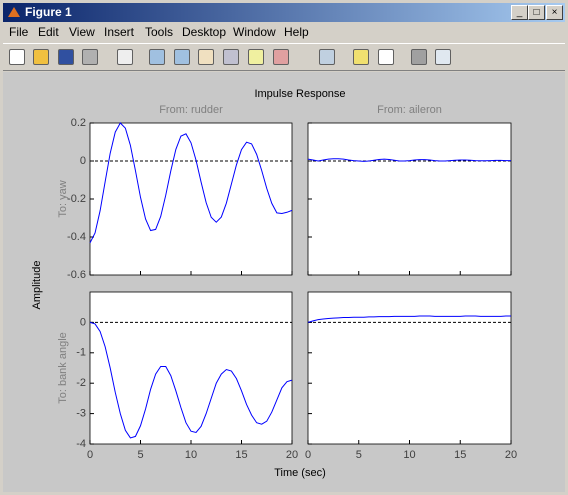 Image resolution: width=568 pixels, height=495 pixels. What do you see at coordinates (159, 32) in the screenshot?
I see `menu-item: Tools` at bounding box center [159, 32].